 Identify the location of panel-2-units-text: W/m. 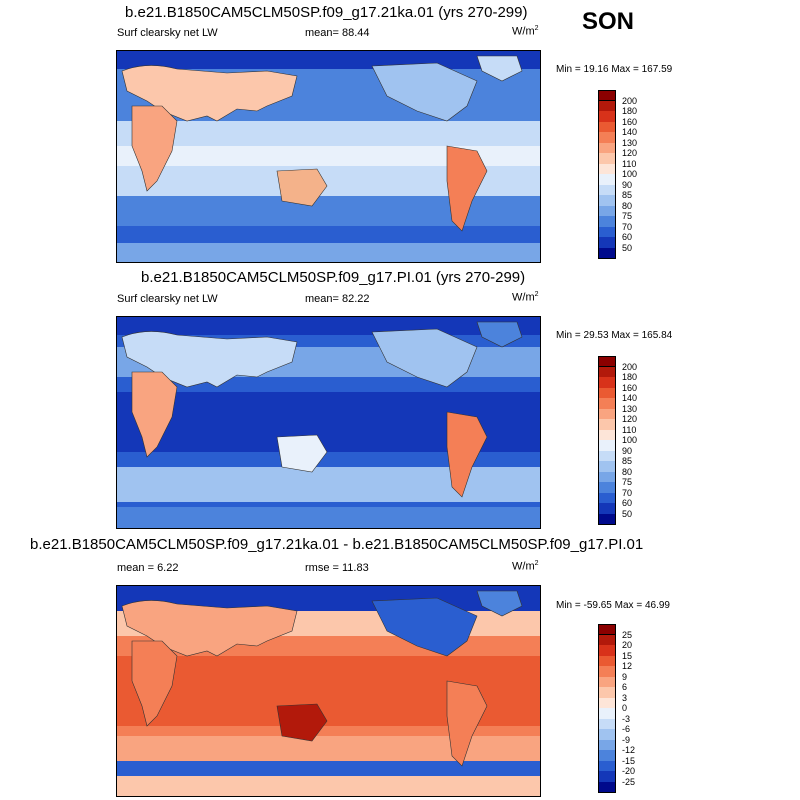
(523, 297).